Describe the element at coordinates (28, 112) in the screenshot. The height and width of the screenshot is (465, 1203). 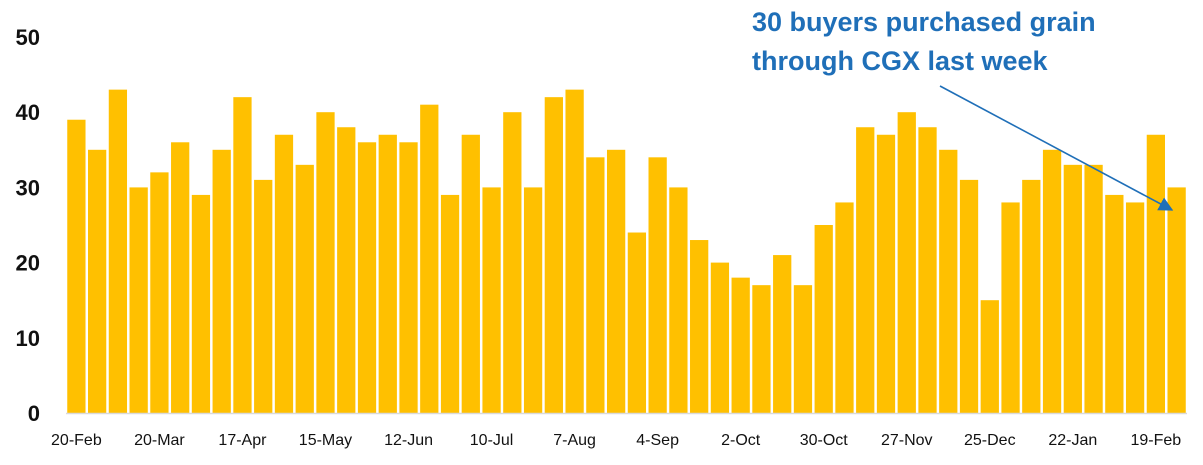
I see `y-tick-label: 40` at that location.